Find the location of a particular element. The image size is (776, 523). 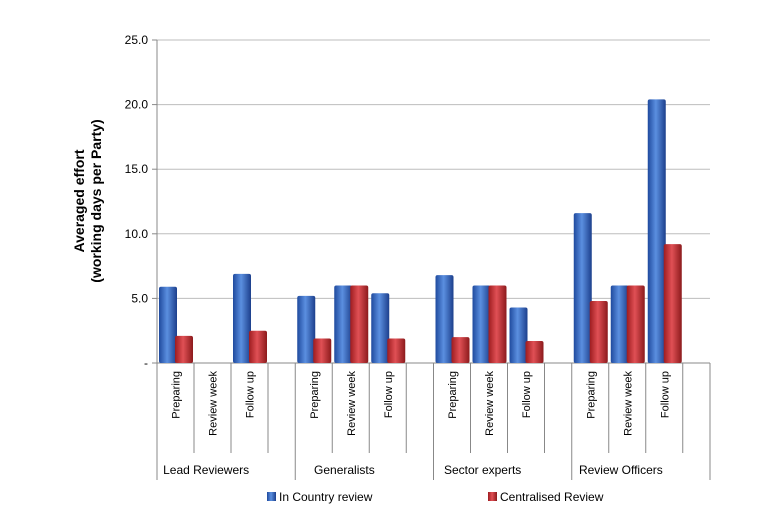

legend-label: Centralised Review is located at coordinates (552, 497).